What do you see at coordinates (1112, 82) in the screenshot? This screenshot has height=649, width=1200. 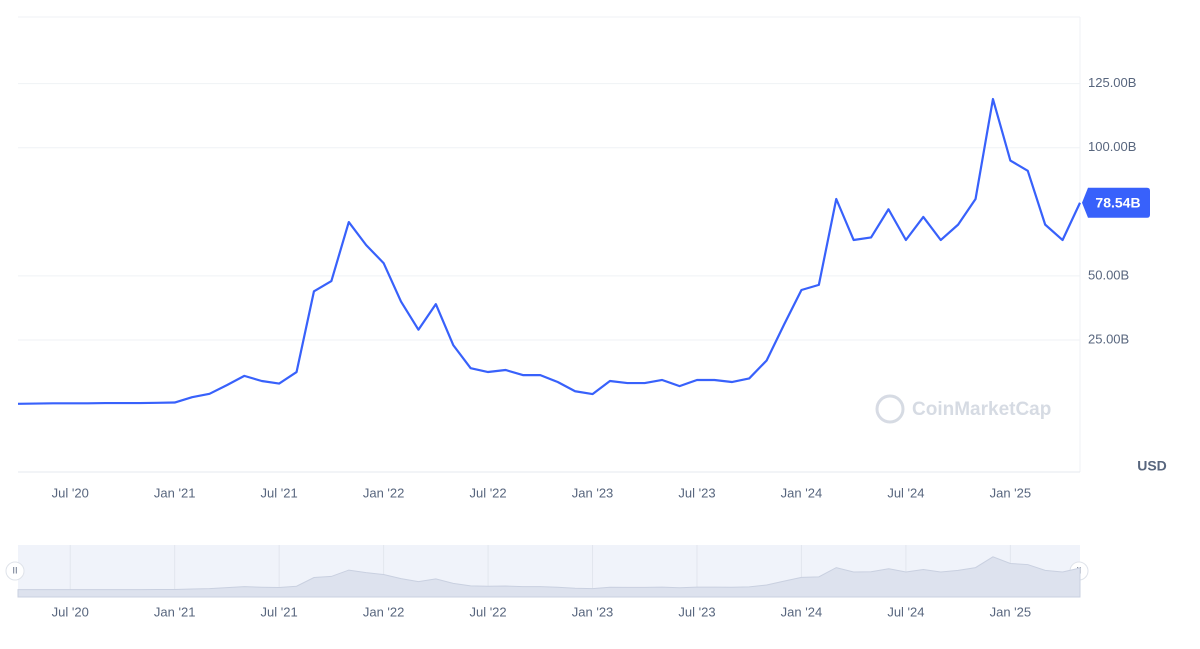 I see `y-tick-label: 125.00B` at bounding box center [1112, 82].